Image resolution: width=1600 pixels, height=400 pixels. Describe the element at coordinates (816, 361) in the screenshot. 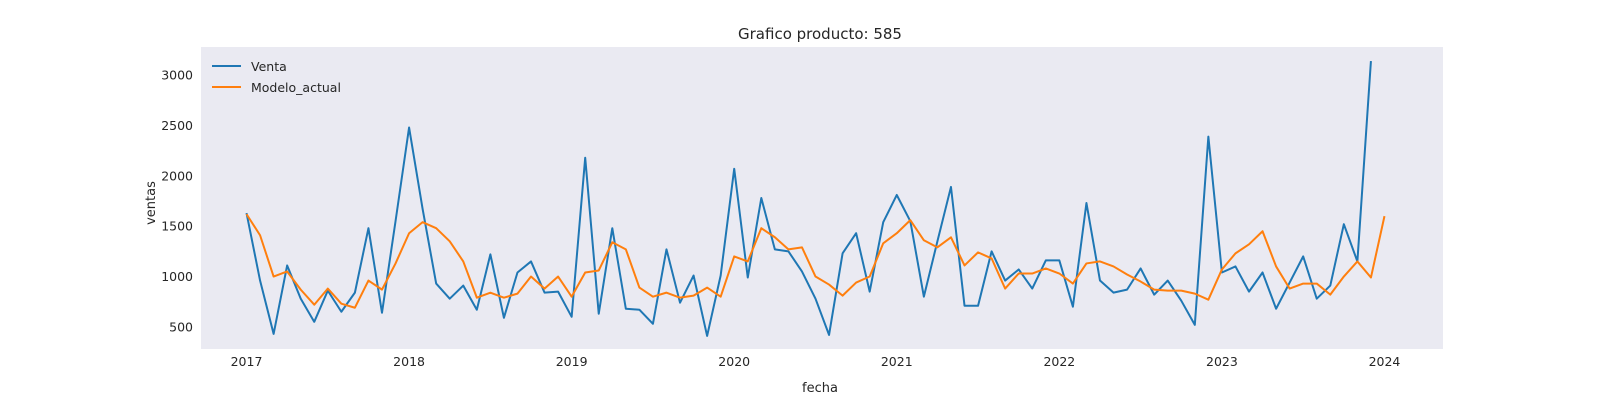

I see `x-axis: 2017 2018 2019 2020 2021 2022 2023 2024` at that location.